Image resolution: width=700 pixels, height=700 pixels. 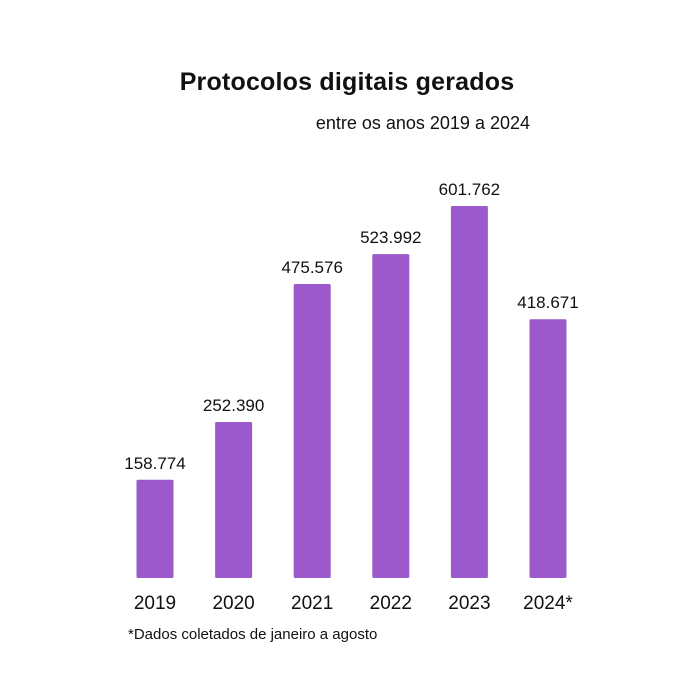 I want to click on category-label-2024: 2024*, so click(x=548, y=603).